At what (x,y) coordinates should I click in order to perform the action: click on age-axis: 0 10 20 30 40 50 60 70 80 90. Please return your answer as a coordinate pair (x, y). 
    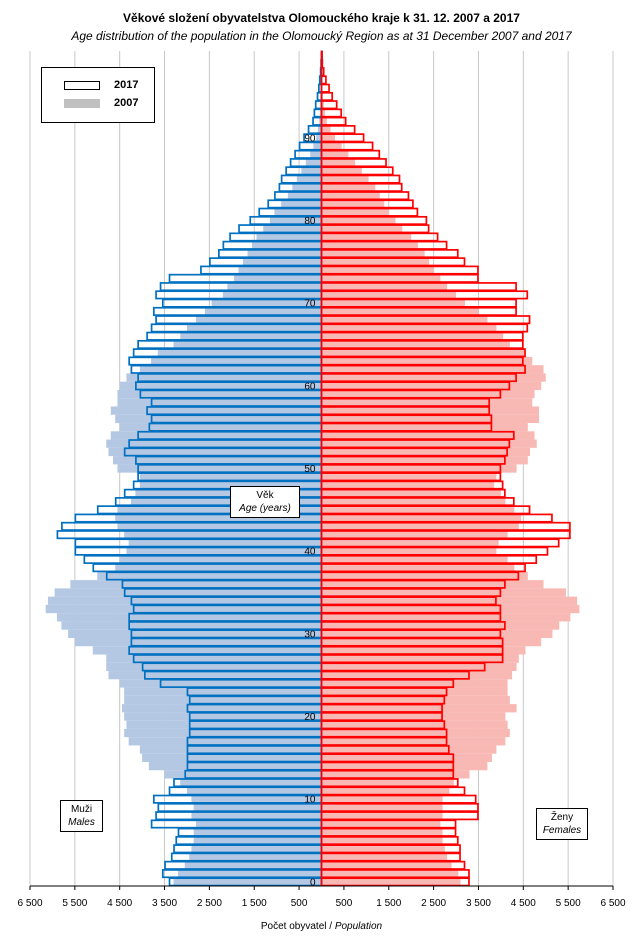
    Looking at the image, I should click on (310, 510).